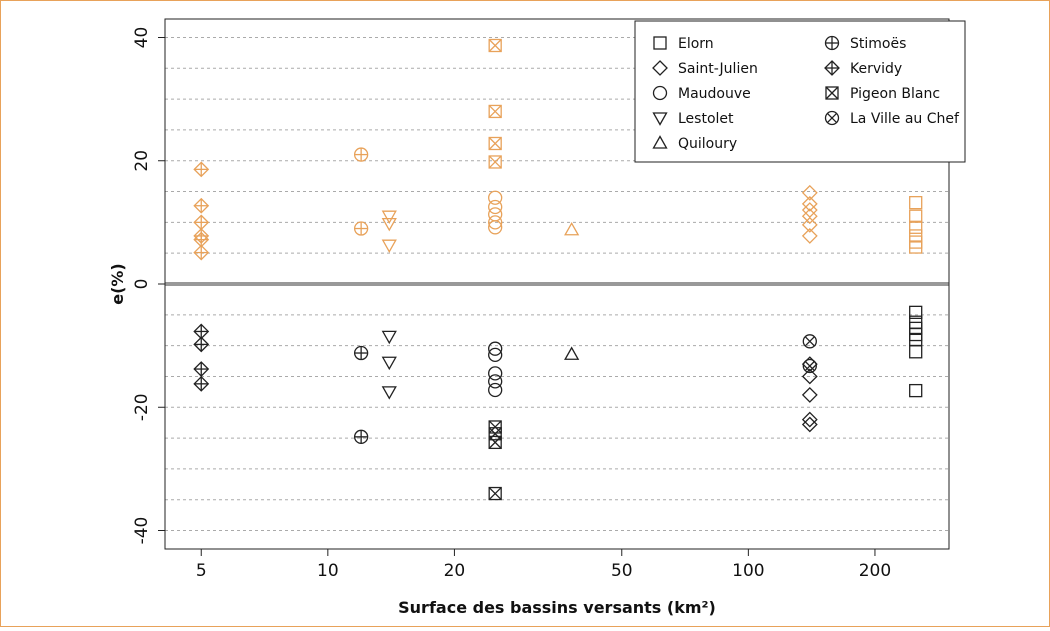 This screenshot has height=631, width=1050. I want to click on legend-label-elorn: Elorn, so click(696, 44).